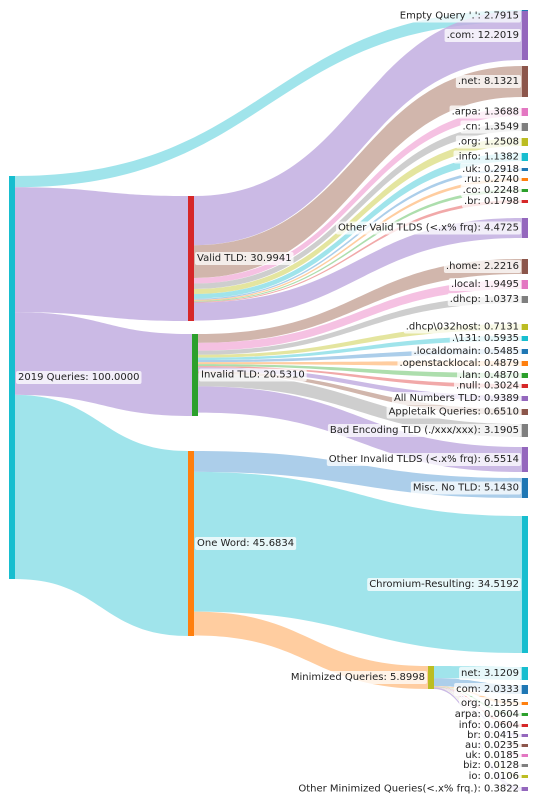  Describe the element at coordinates (525, 201) in the screenshot. I see `node-br` at that location.